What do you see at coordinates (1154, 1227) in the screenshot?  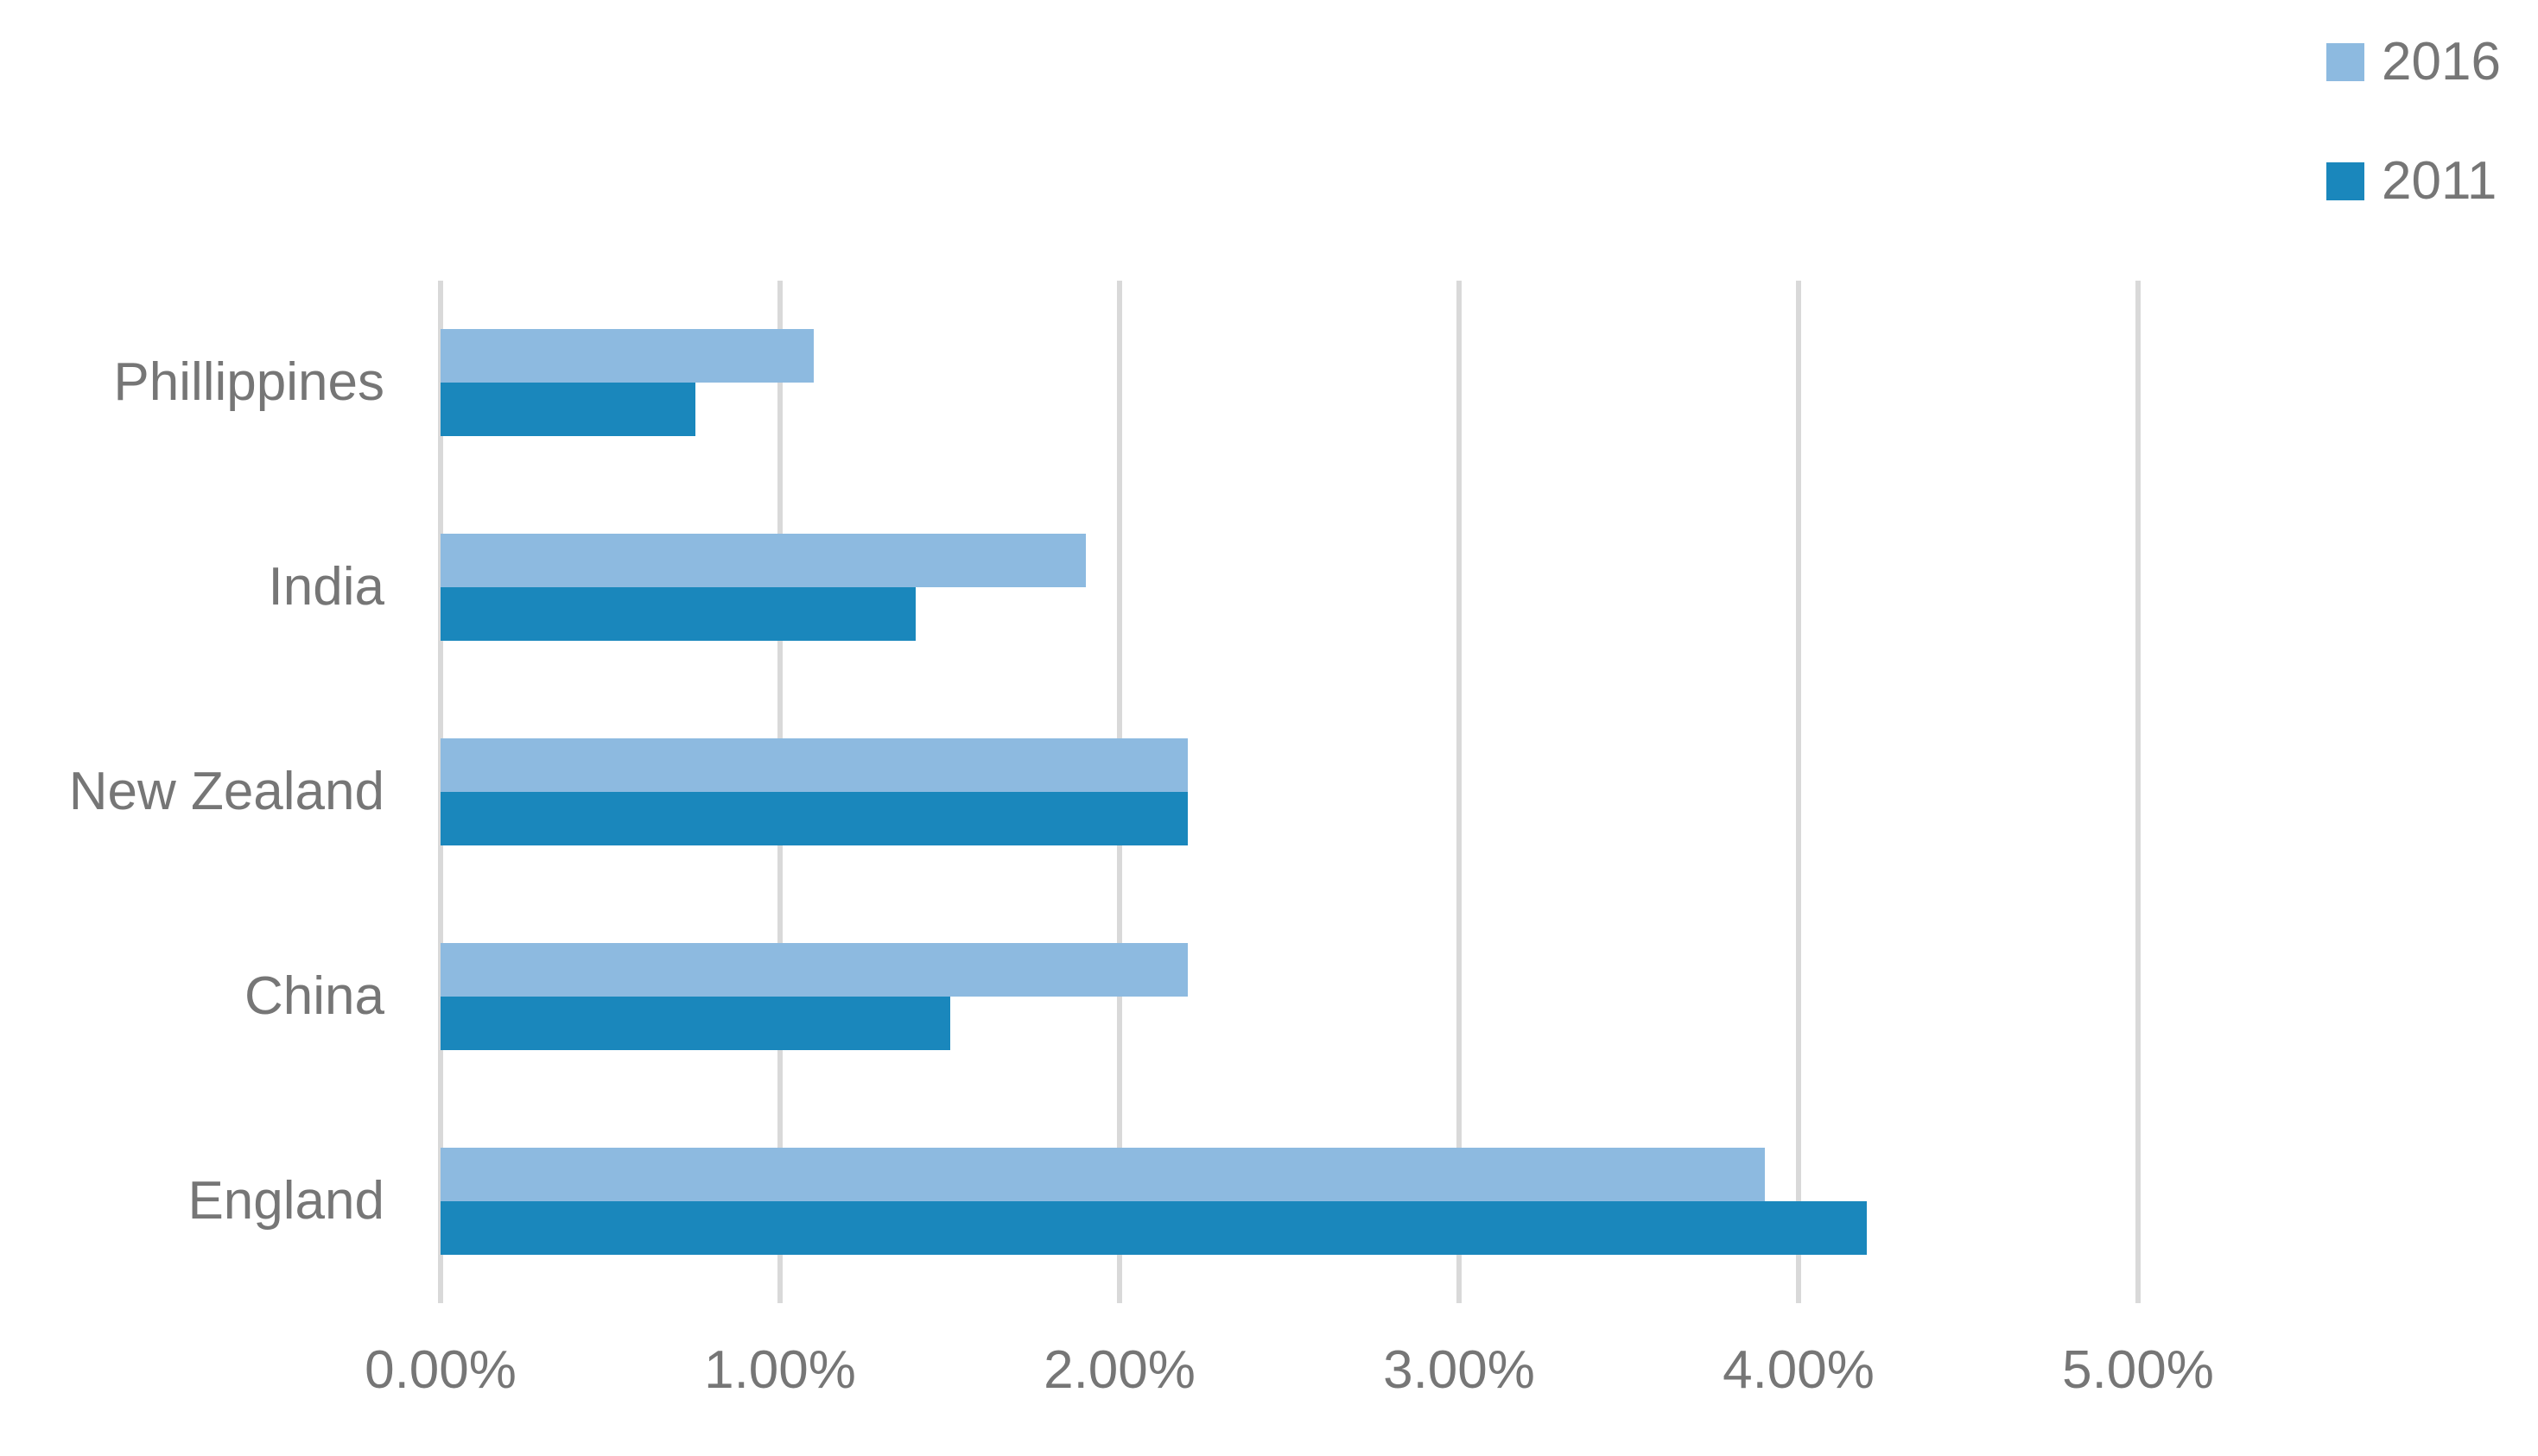 I see `bar-2011-england` at bounding box center [1154, 1227].